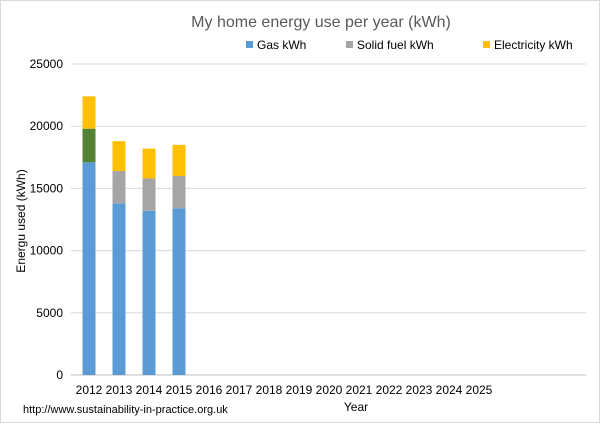 This screenshot has height=424, width=600. I want to click on x-tick-label: 2021, so click(359, 390).